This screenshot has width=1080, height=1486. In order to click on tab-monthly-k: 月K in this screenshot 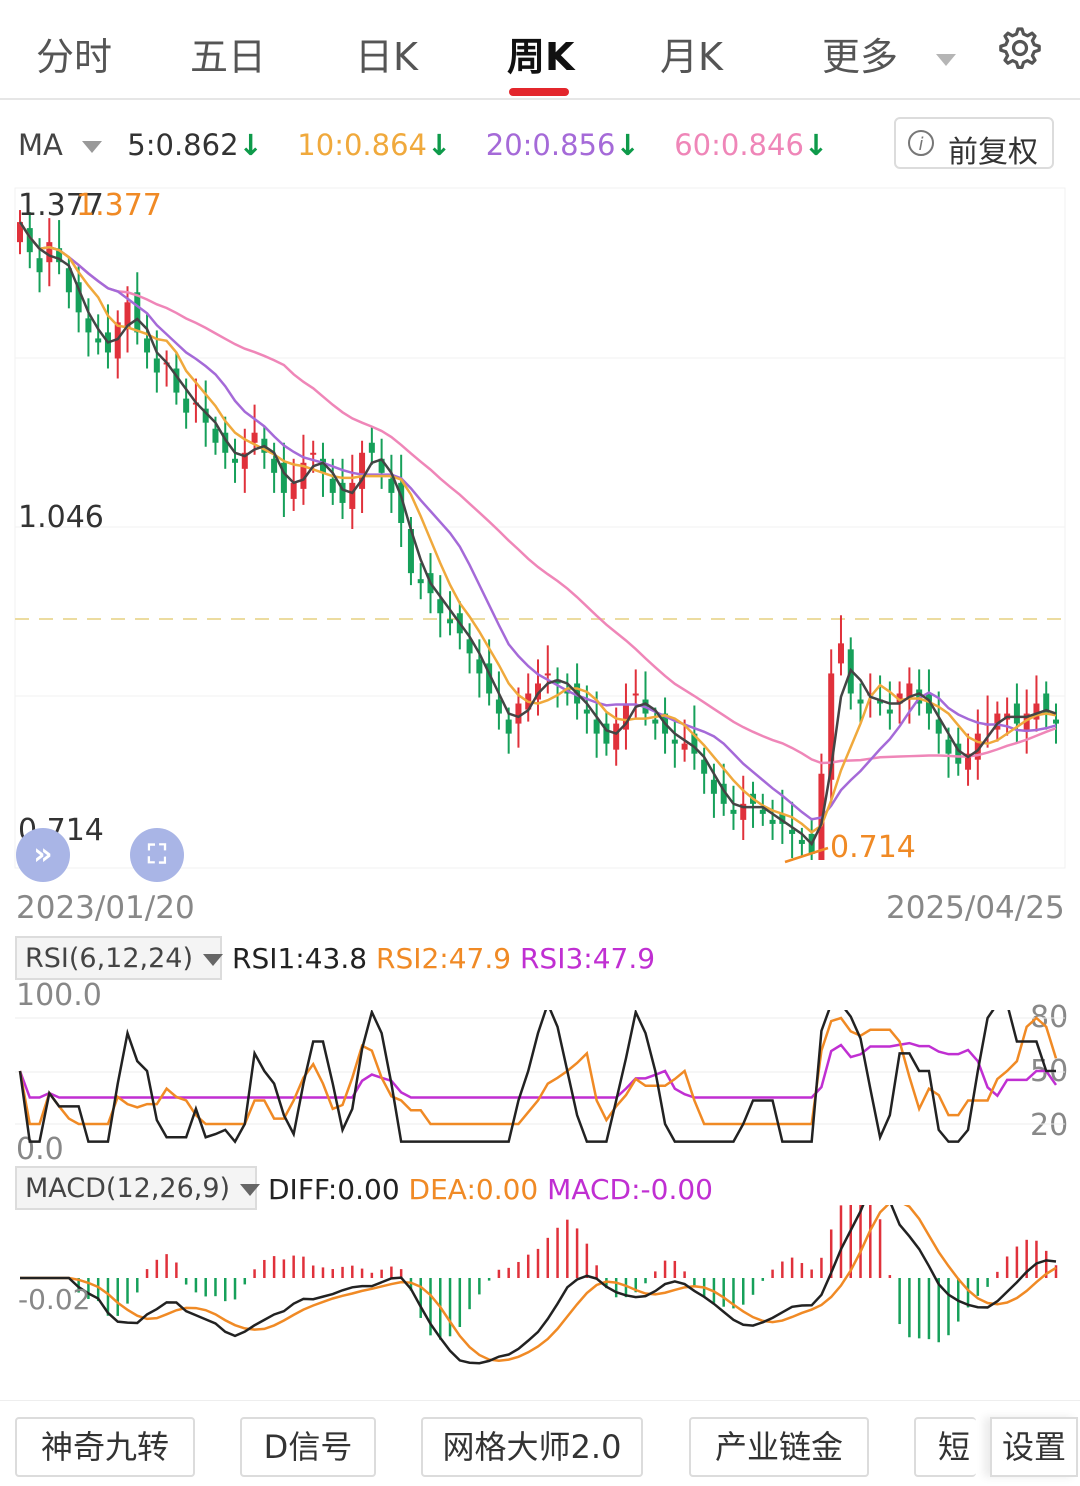, I will do `click(691, 57)`.